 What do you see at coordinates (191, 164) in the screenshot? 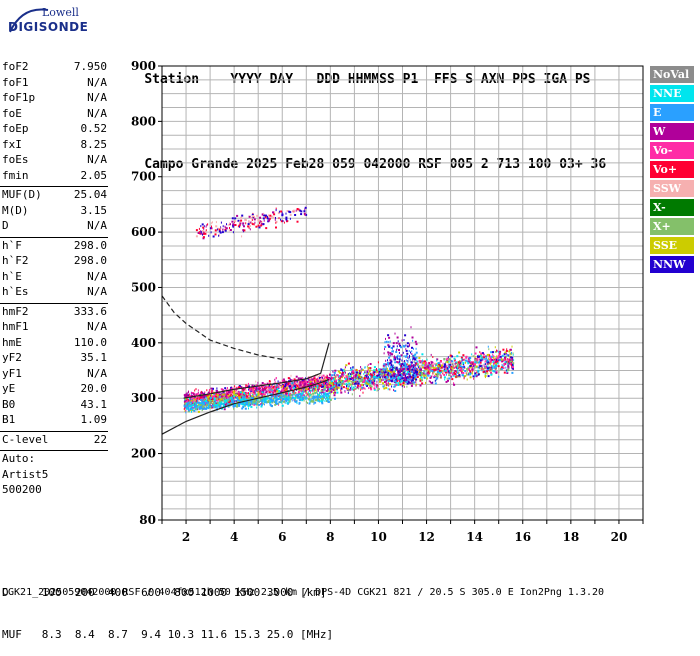
I see `header-station-name: Campo Grande` at bounding box center [191, 164].